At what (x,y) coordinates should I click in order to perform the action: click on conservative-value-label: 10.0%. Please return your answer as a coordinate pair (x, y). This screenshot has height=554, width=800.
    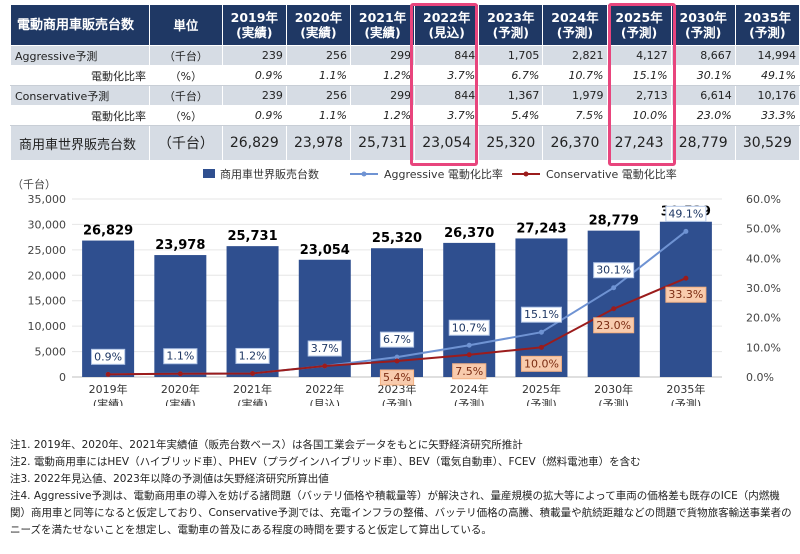
    Looking at the image, I should click on (541, 363).